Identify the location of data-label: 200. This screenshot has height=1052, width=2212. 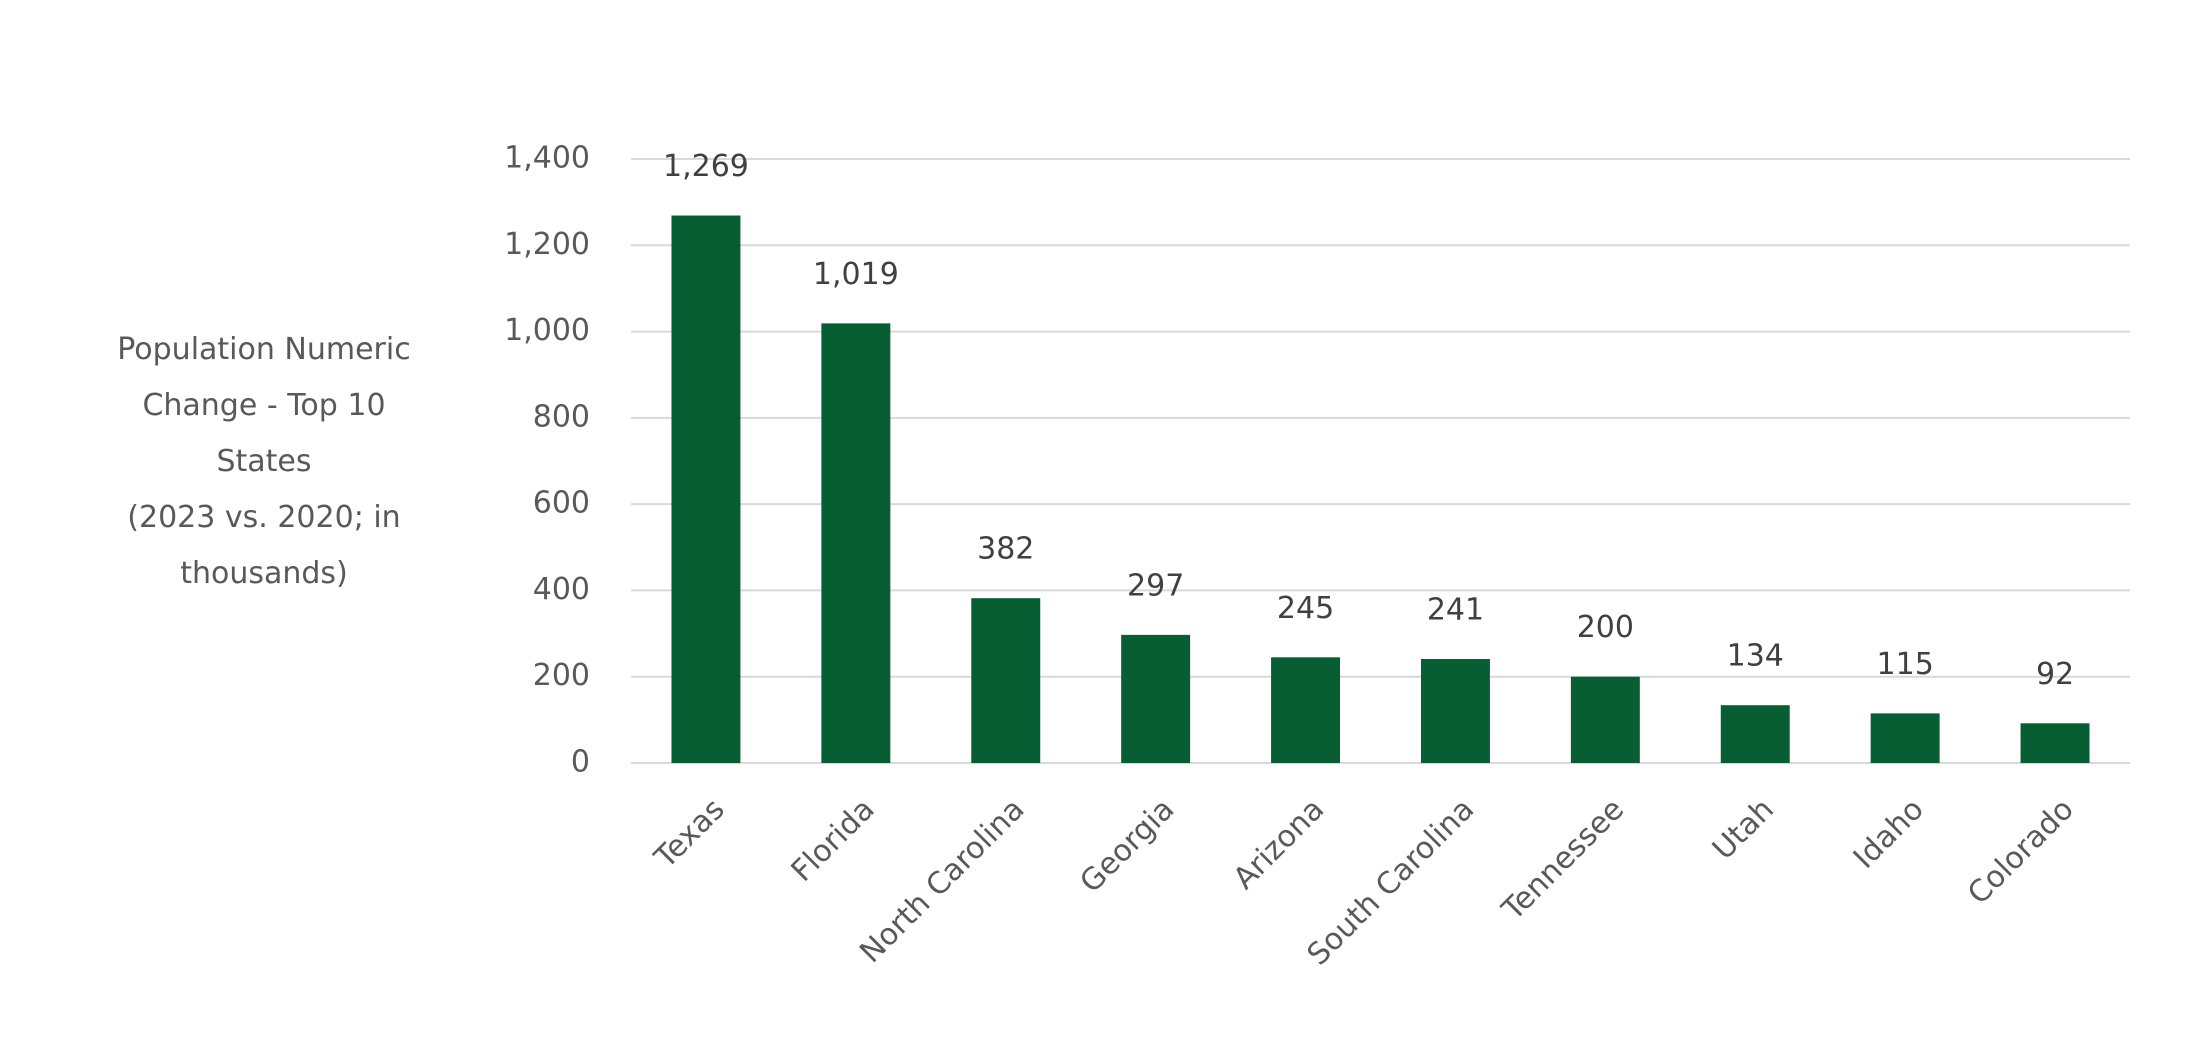
(1605, 627).